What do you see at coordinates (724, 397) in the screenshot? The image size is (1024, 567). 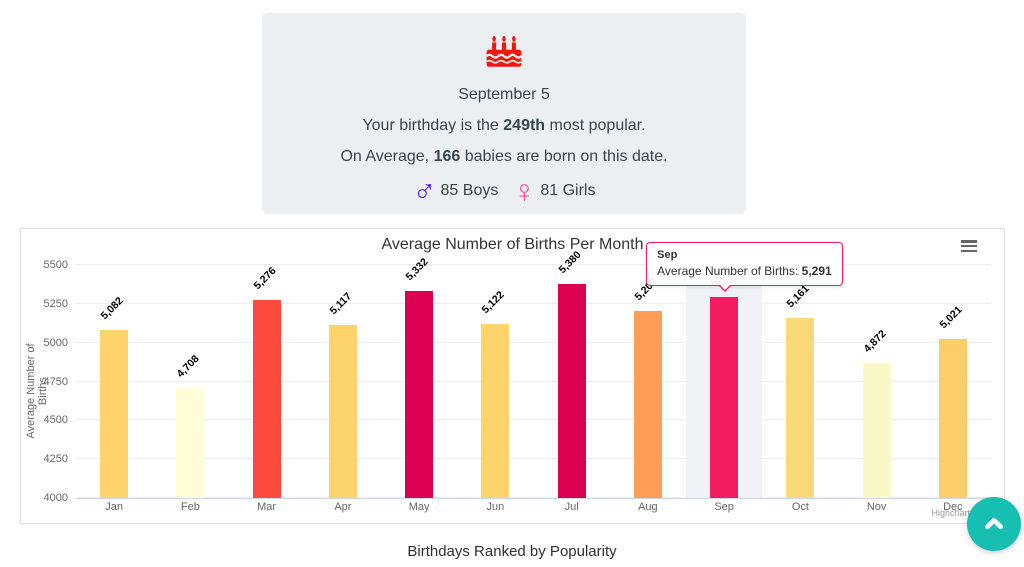 I see `bar-sep` at bounding box center [724, 397].